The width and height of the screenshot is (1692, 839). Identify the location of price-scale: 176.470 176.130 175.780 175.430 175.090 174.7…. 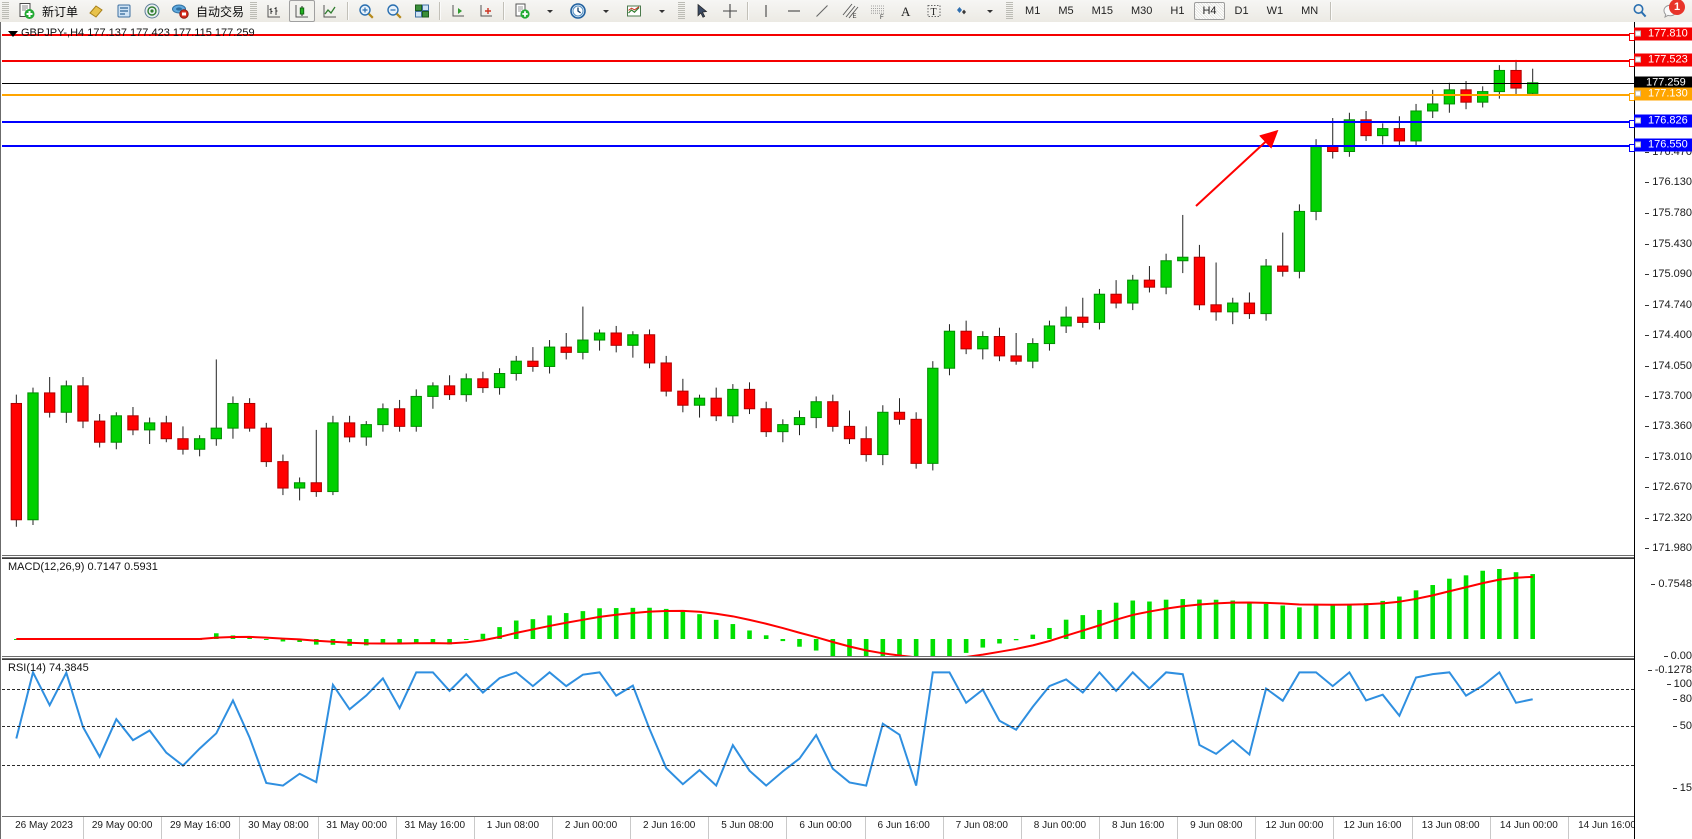
(1663, 430).